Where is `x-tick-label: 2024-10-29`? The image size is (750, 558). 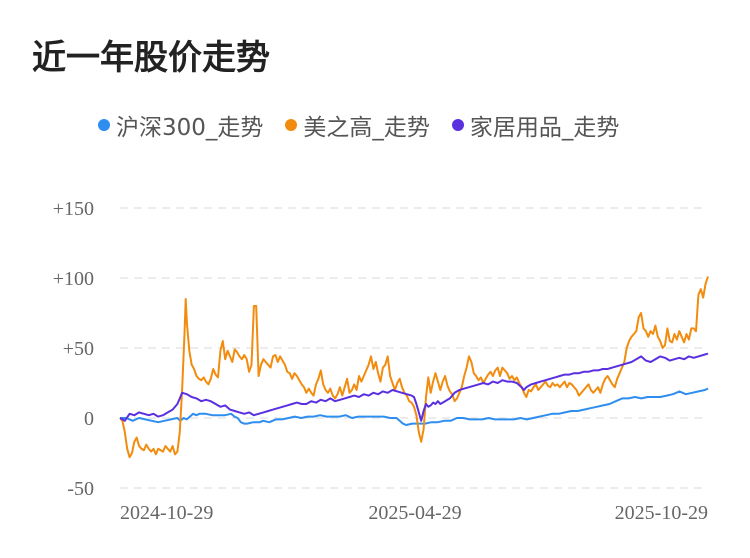
x-tick-label: 2024-10-29 is located at coordinates (166, 513).